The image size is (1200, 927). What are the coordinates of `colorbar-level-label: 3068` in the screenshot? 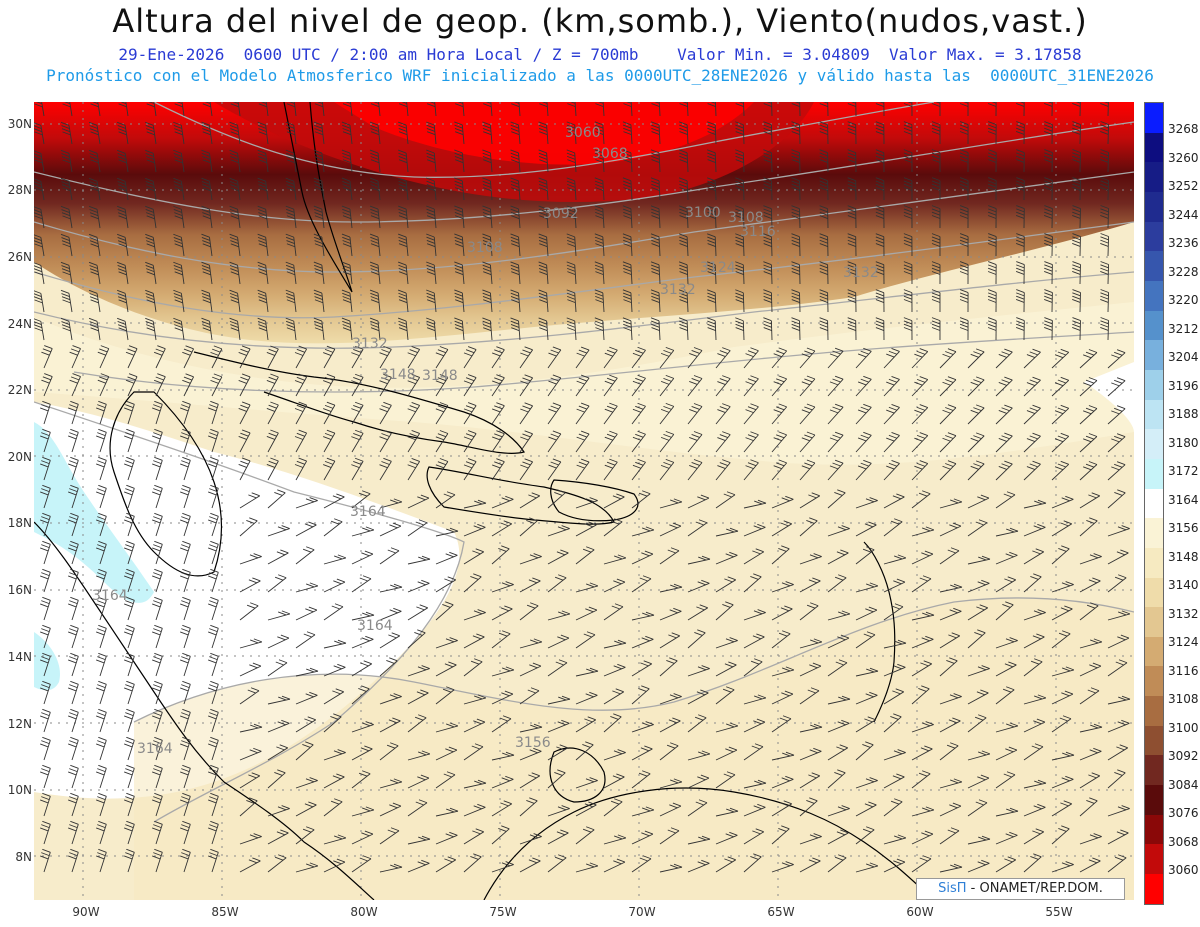 It's located at (1183, 841).